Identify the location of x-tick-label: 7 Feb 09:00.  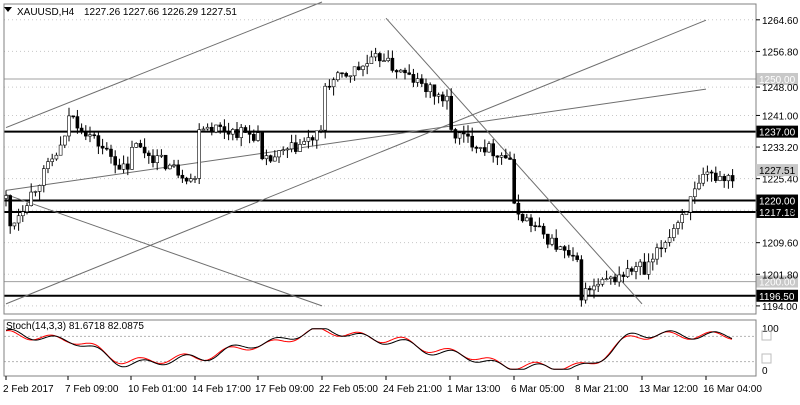
(92, 389).